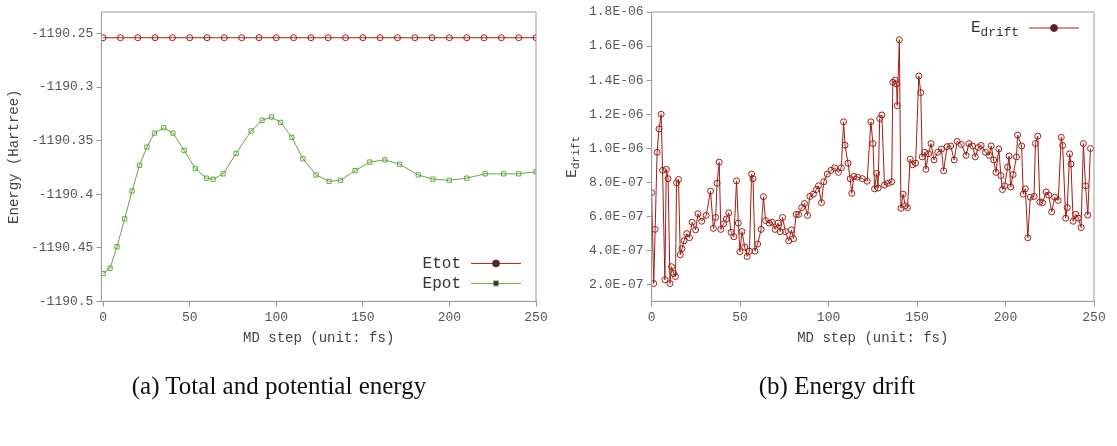 The image size is (1117, 446). I want to click on y-tick-label: 8.0E-07, so click(616, 182).